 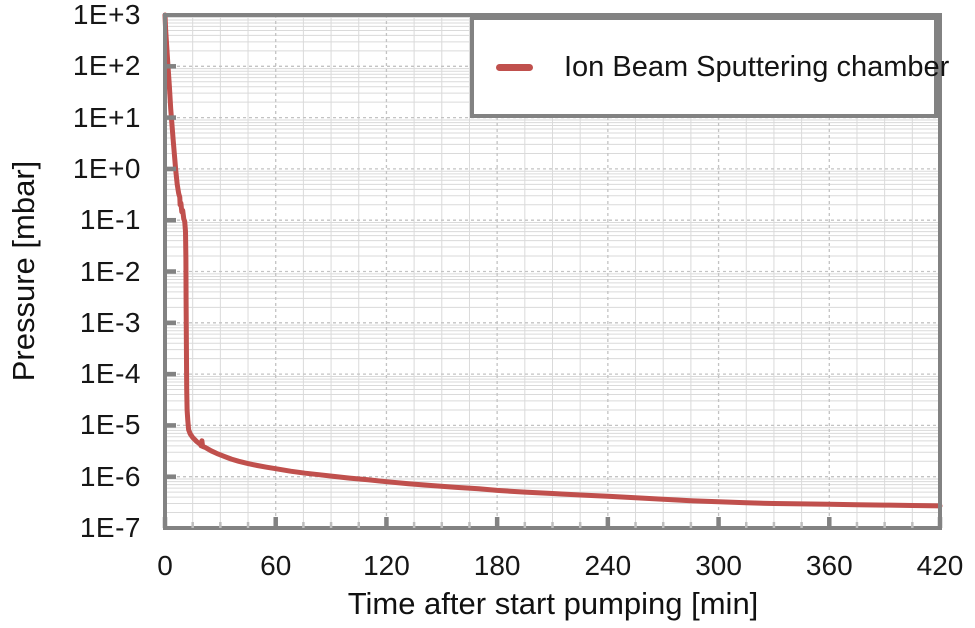 What do you see at coordinates (106, 66) in the screenshot?
I see `y-tick-label: 1E+2` at bounding box center [106, 66].